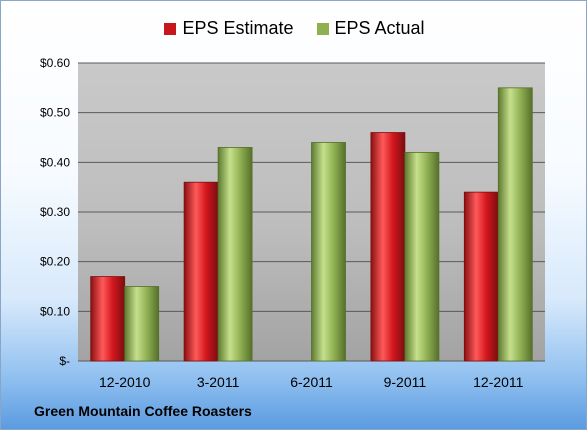  I want to click on bar-actual-12-2010, so click(142, 324).